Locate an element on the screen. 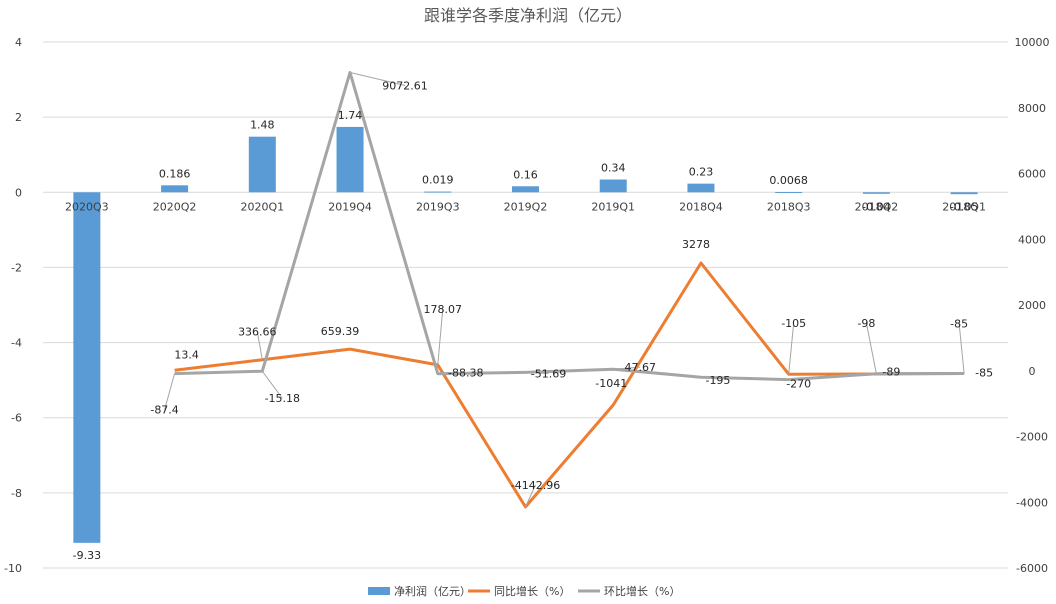 This screenshot has width=1056, height=604. right-axis-tick-label: 2000 is located at coordinates (1032, 305).